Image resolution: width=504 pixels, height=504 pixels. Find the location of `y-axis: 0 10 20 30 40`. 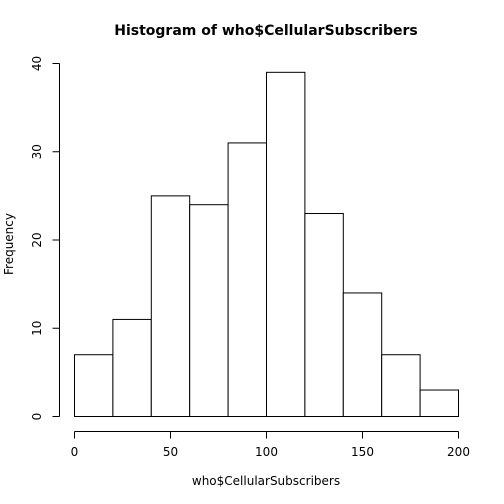

y-axis: 0 10 20 30 40 is located at coordinates (45, 238).